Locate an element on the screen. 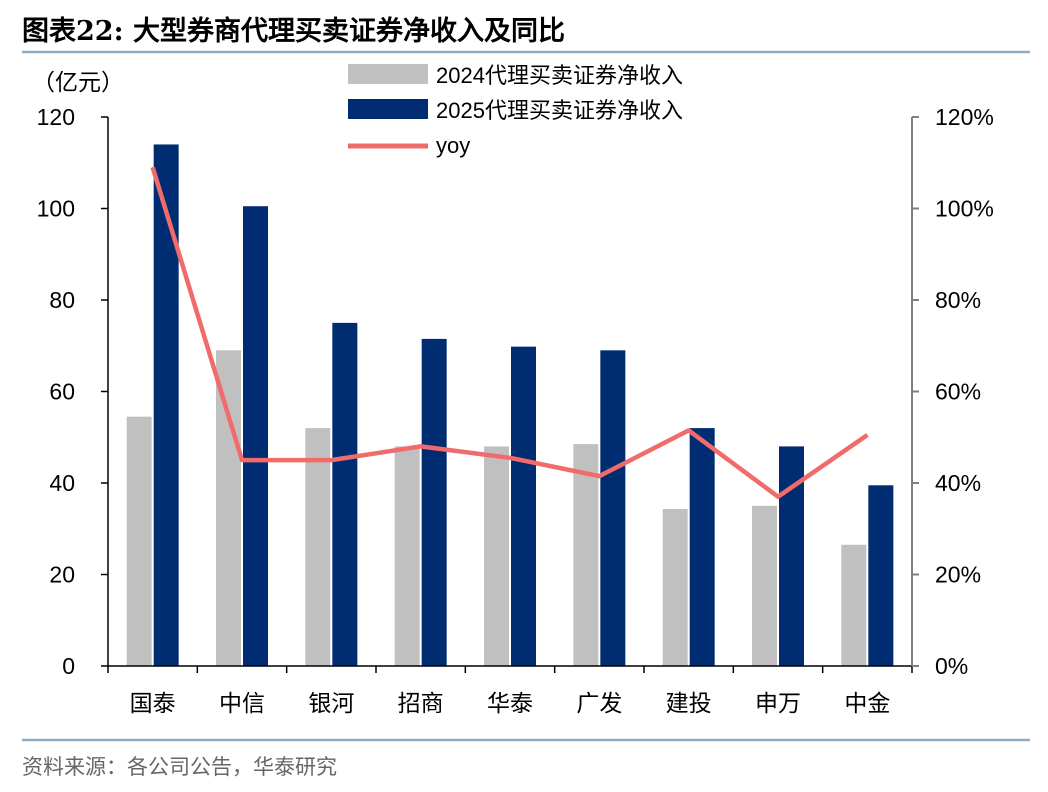 The width and height of the screenshot is (1048, 792). left-tick-label: 100 is located at coordinates (56, 209).